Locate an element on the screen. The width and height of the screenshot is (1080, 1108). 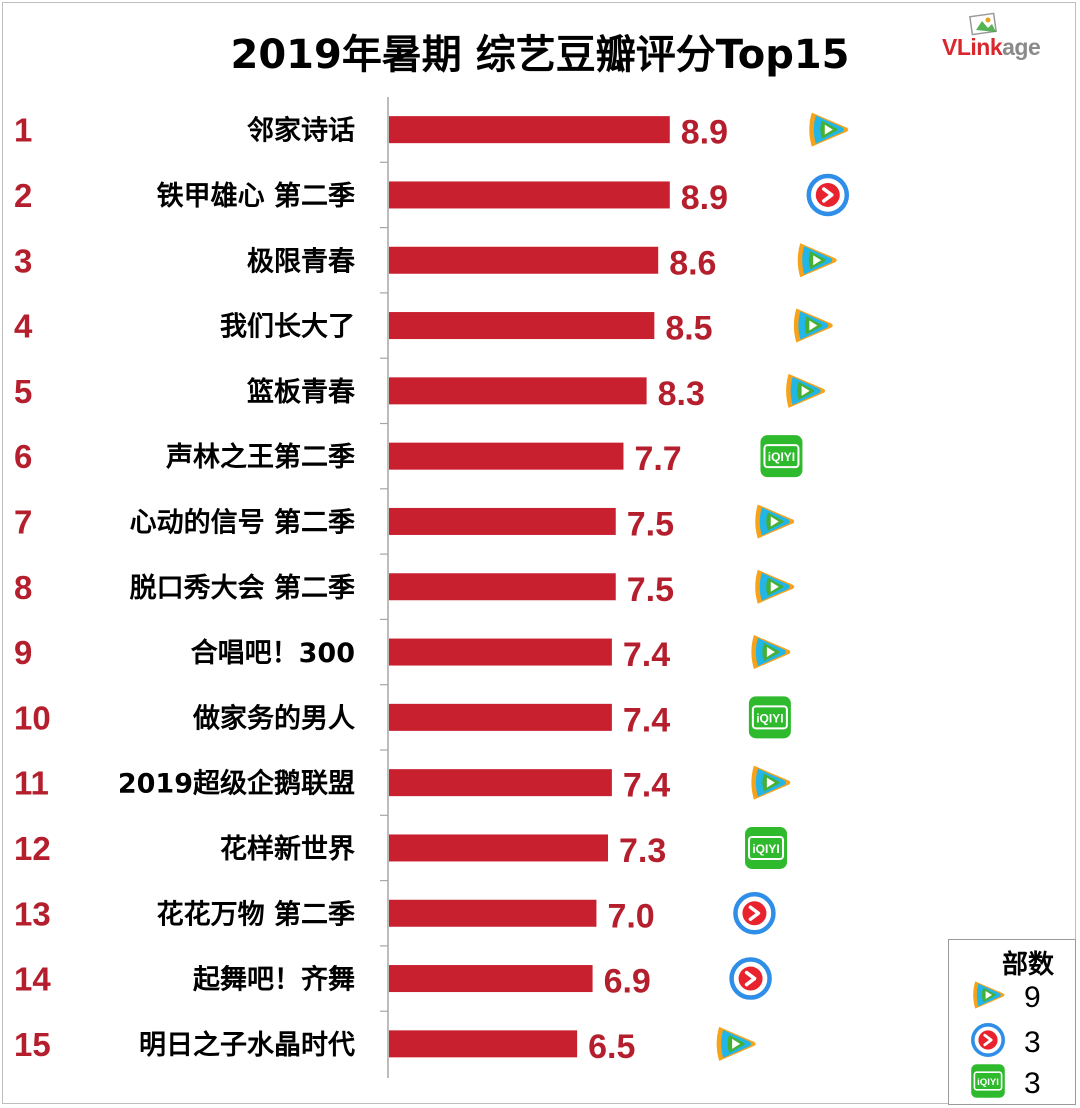
rank-label: 13 is located at coordinates (32, 913).